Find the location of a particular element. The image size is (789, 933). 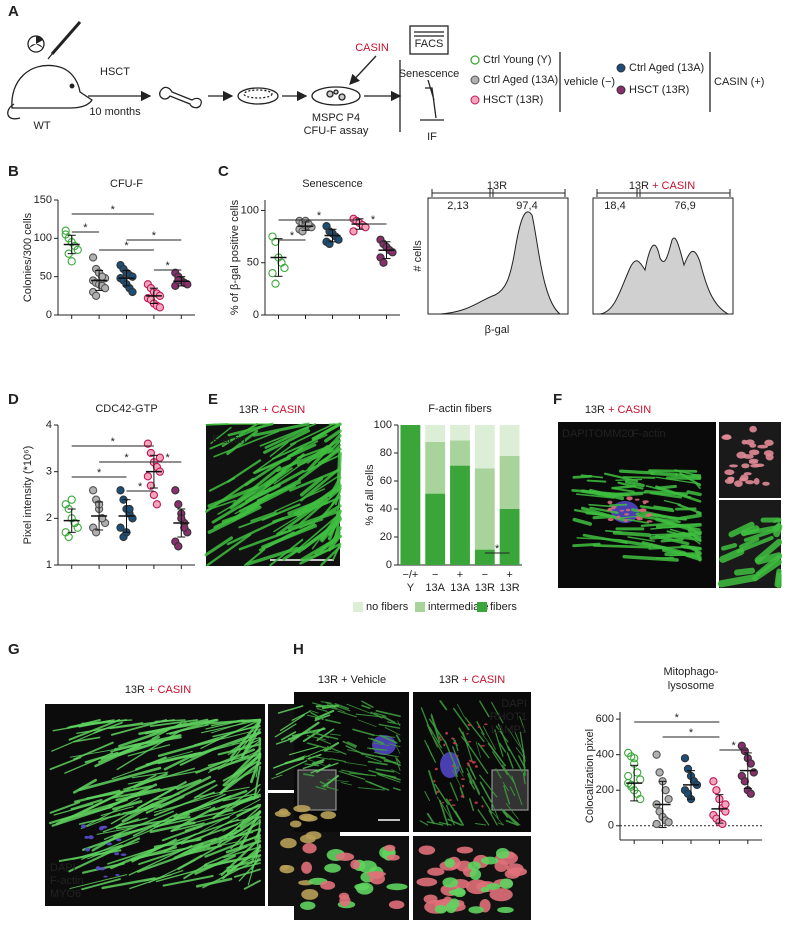

panel-label: G is located at coordinates (14, 649).